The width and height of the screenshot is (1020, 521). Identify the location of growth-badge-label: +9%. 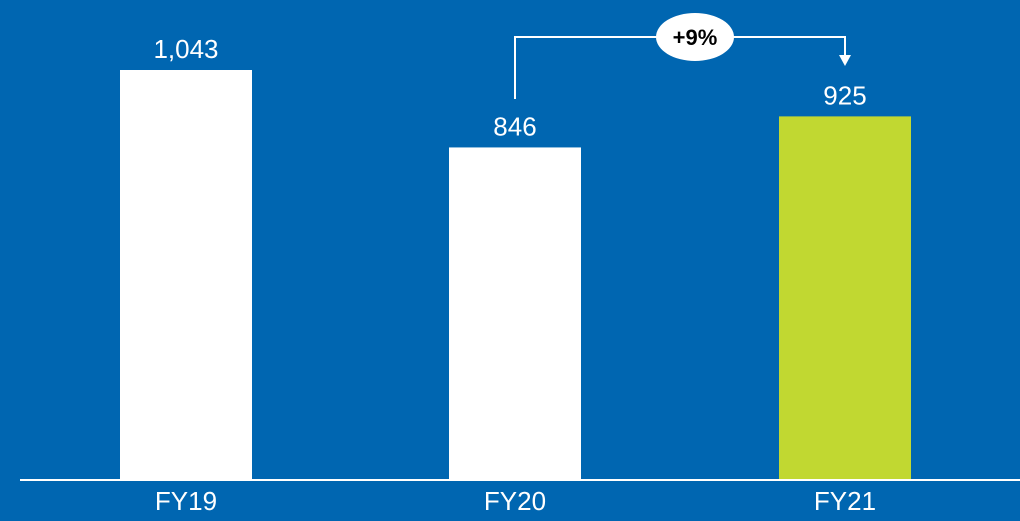
(695, 37).